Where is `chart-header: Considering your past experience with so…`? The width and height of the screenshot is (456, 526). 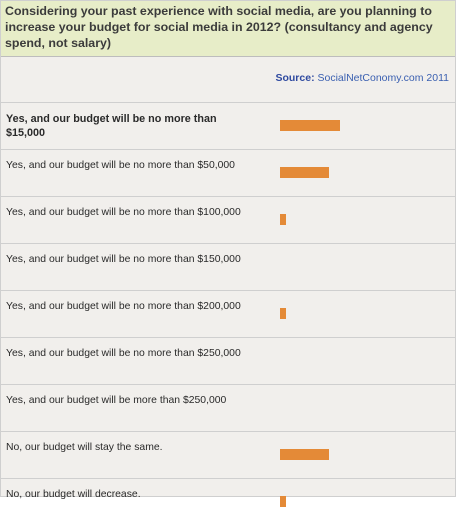
chart-header: Considering your past experience with so… is located at coordinates (228, 29).